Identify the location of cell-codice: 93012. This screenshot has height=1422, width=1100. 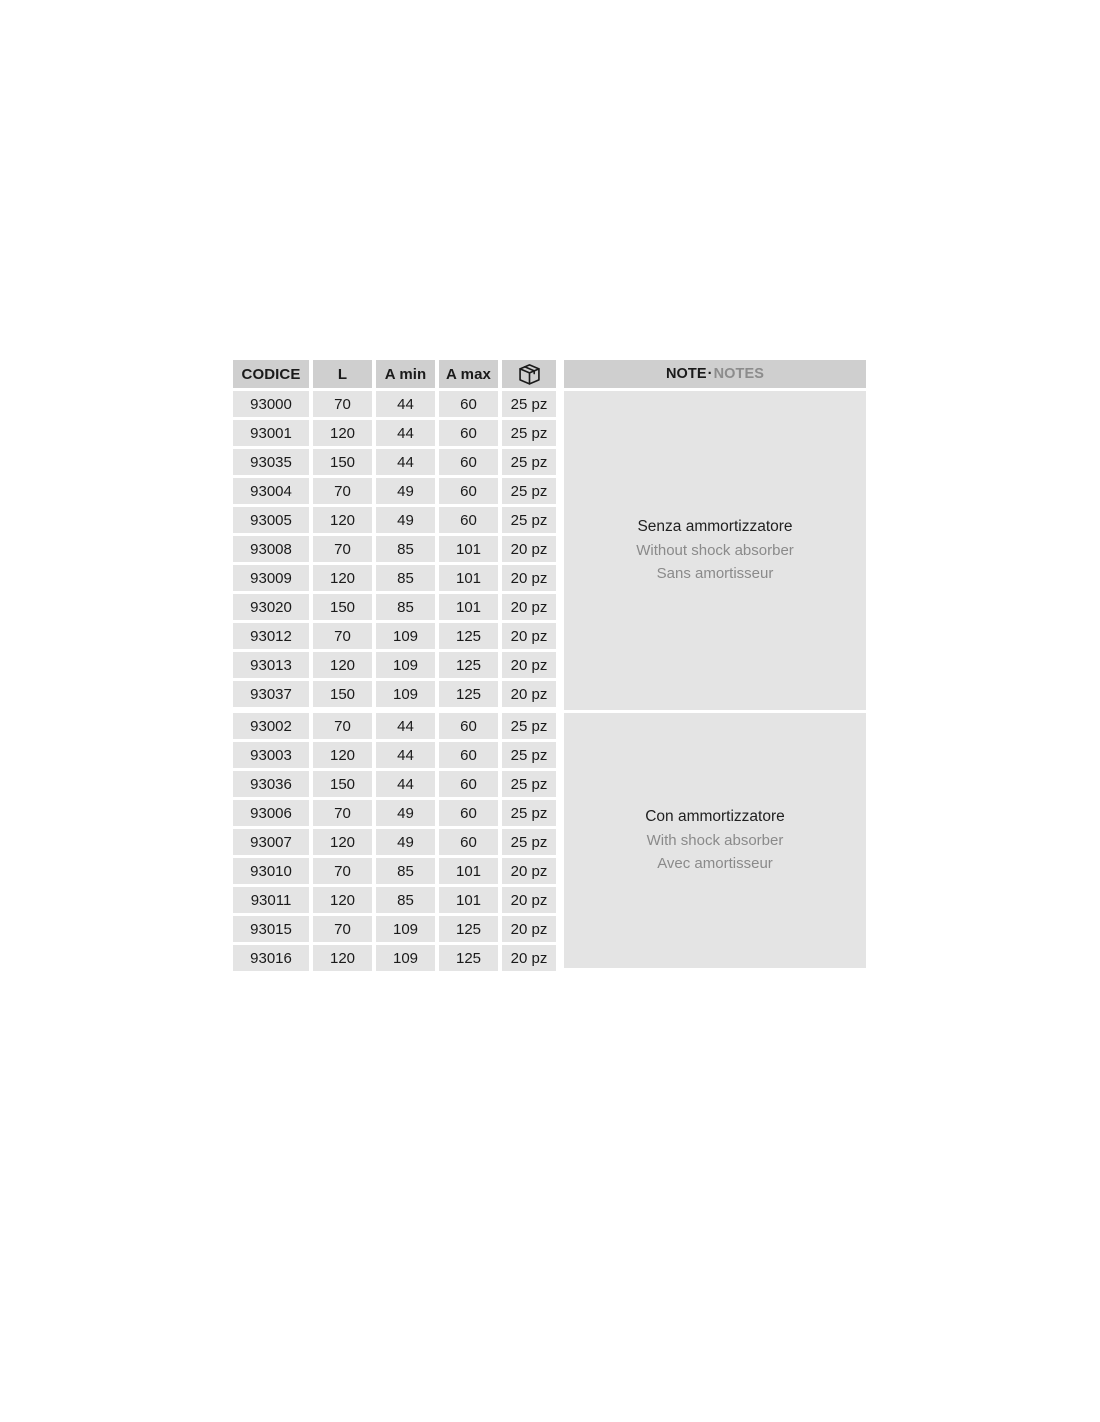
(273, 637).